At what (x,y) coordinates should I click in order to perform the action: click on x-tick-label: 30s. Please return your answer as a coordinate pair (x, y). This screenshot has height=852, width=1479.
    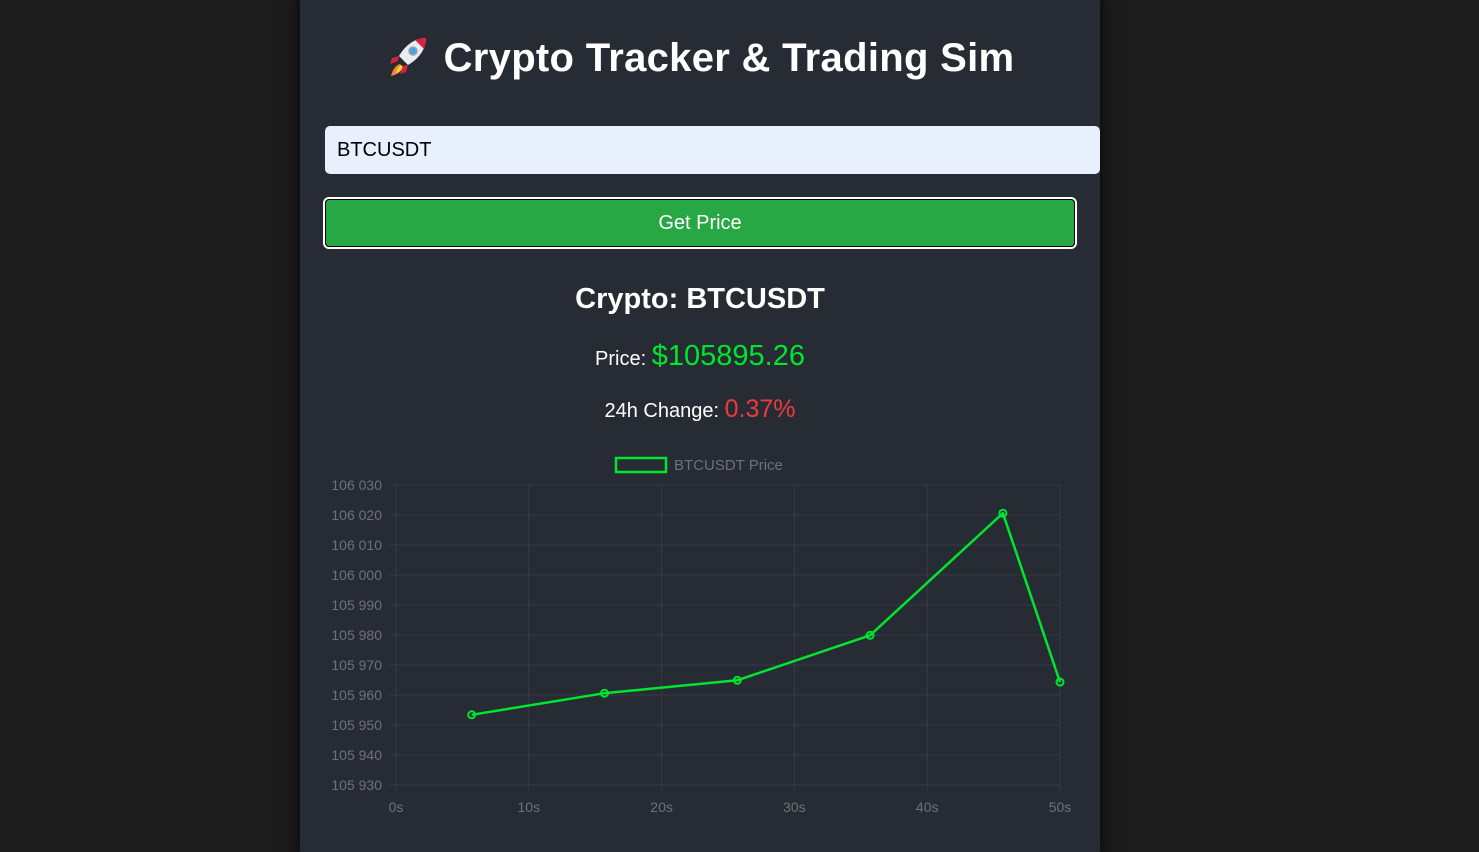
    Looking at the image, I should click on (794, 807).